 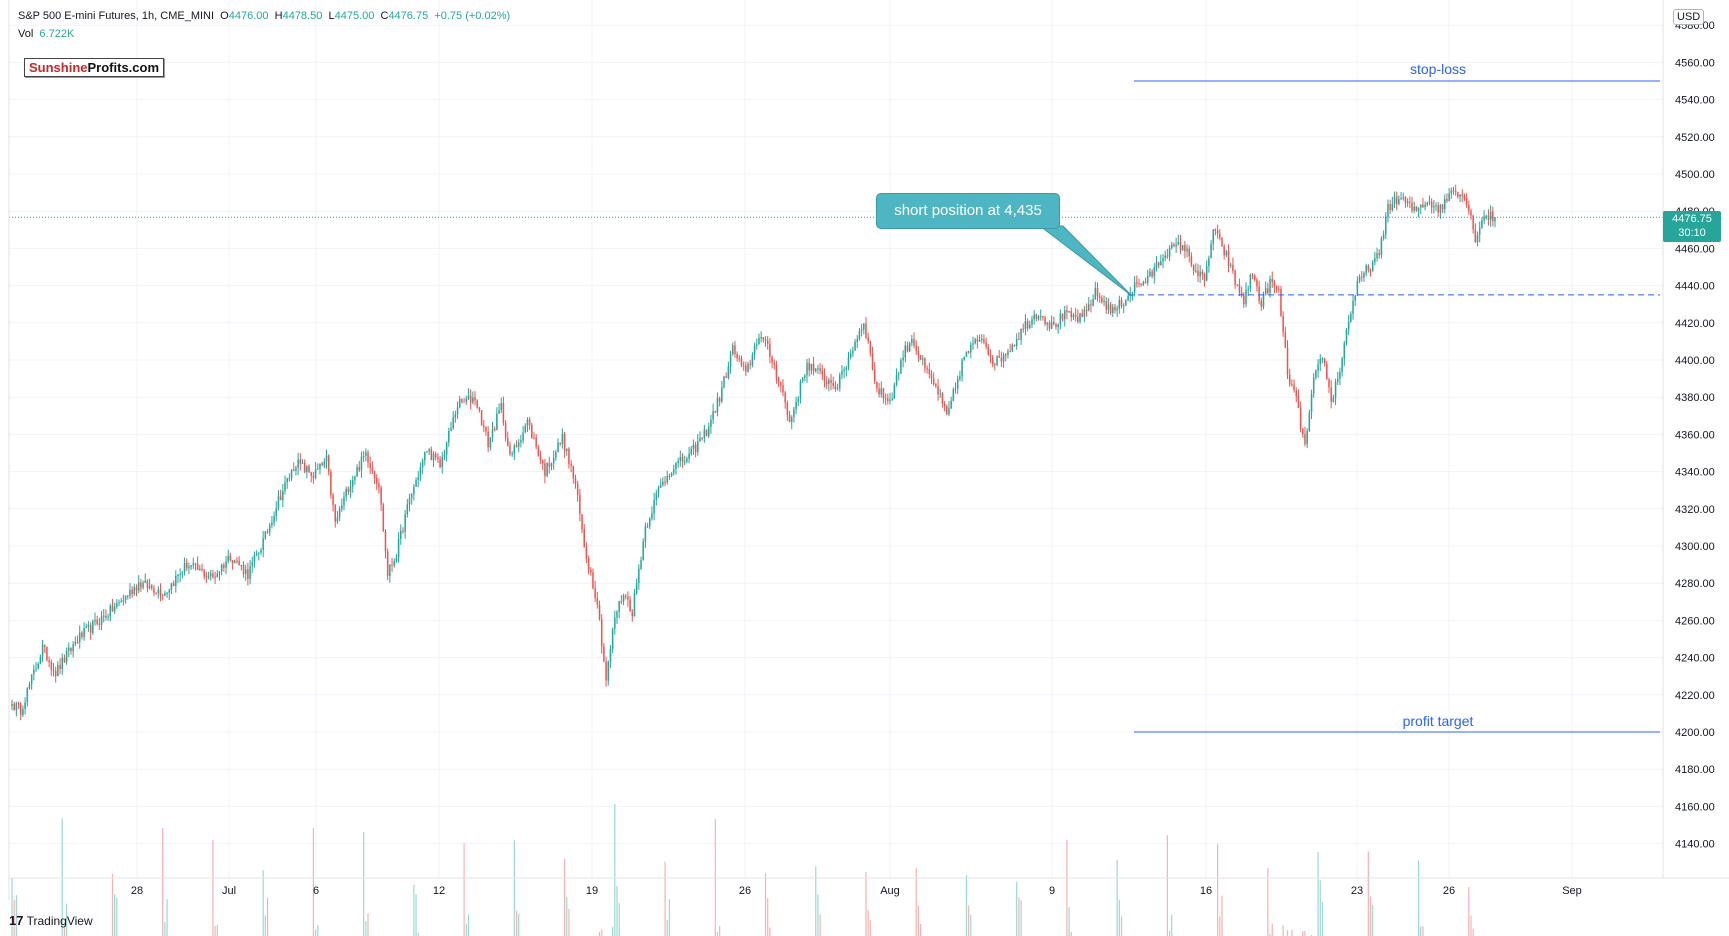 What do you see at coordinates (1206, 891) in the screenshot?
I see `x-tick-label: 16` at bounding box center [1206, 891].